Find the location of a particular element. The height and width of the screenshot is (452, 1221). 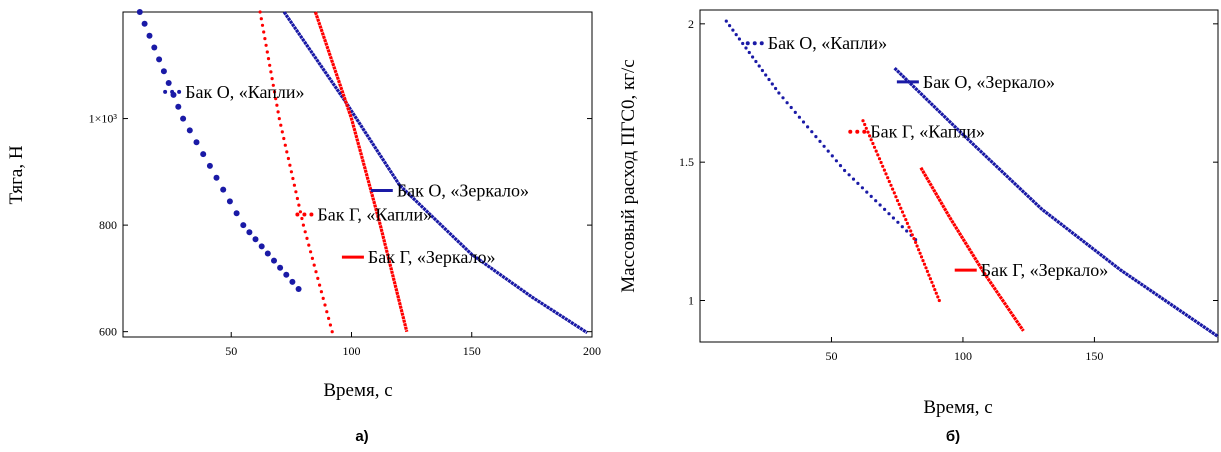

series-line is located at coordinates (361, 172).